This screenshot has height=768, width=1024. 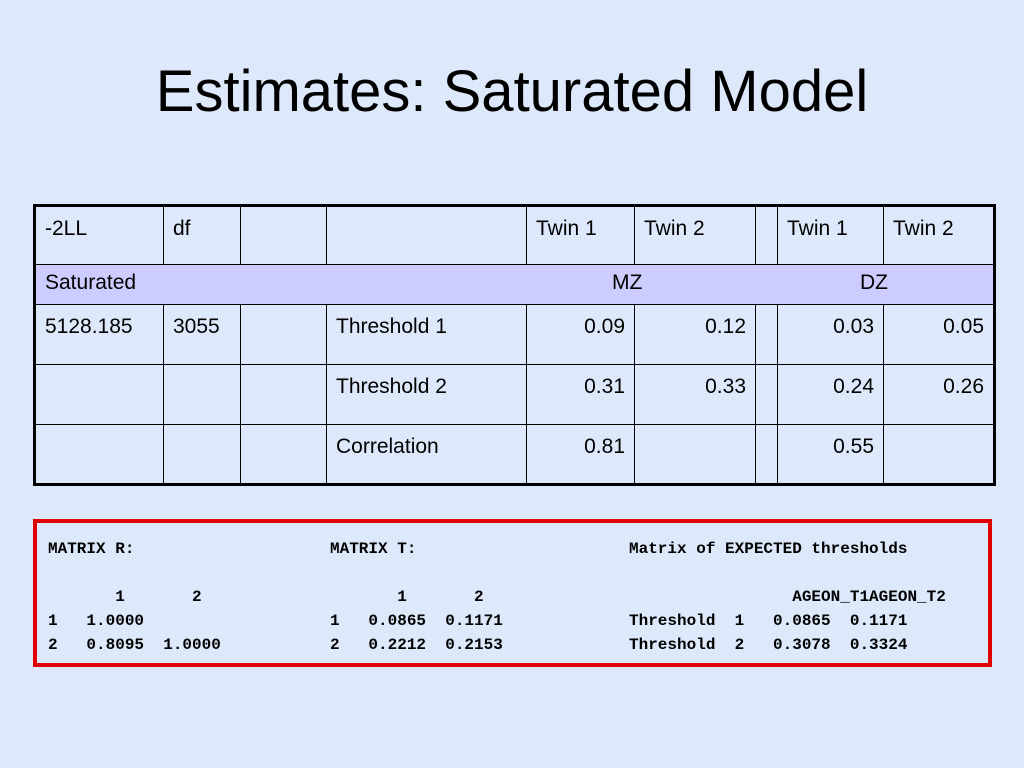 What do you see at coordinates (627, 282) in the screenshot?
I see `mz-label: MZ` at bounding box center [627, 282].